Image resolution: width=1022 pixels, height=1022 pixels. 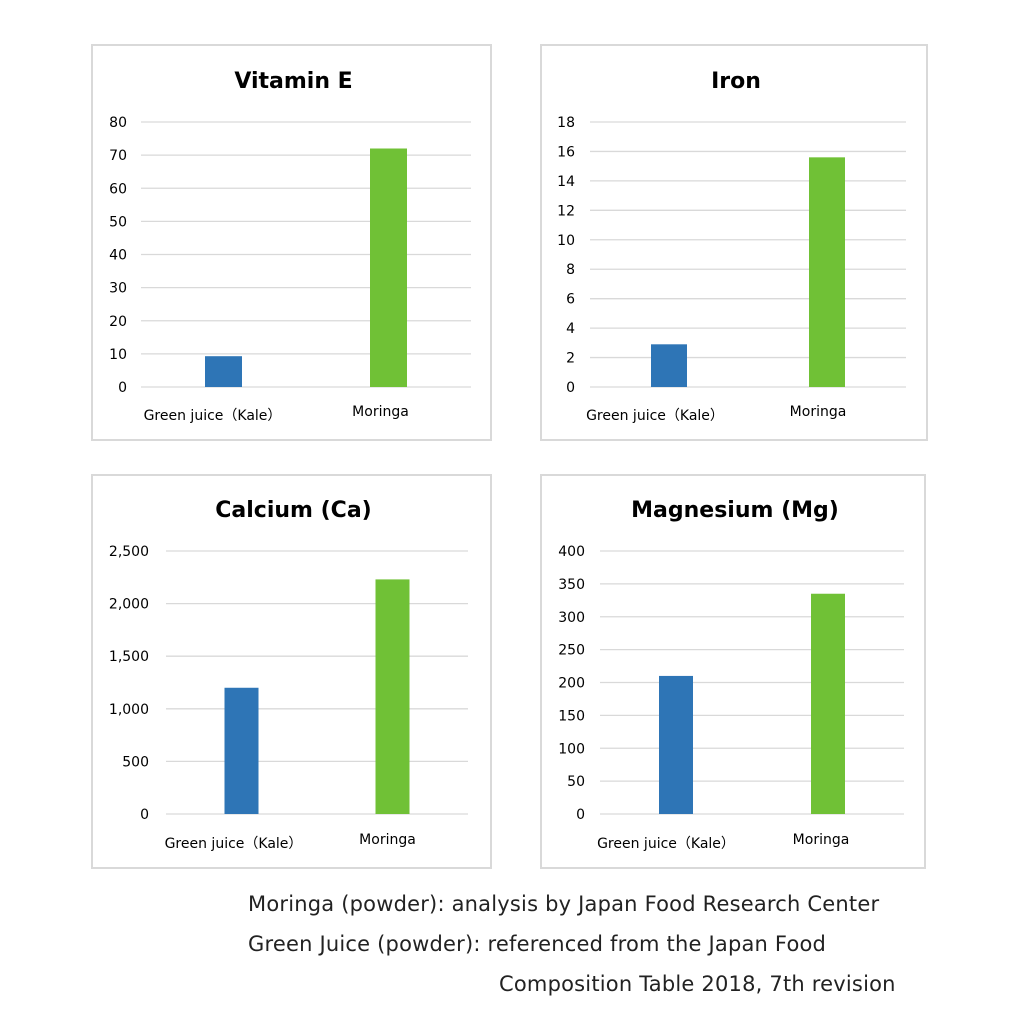 I want to click on y-tick-label: 70, so click(x=118, y=156).